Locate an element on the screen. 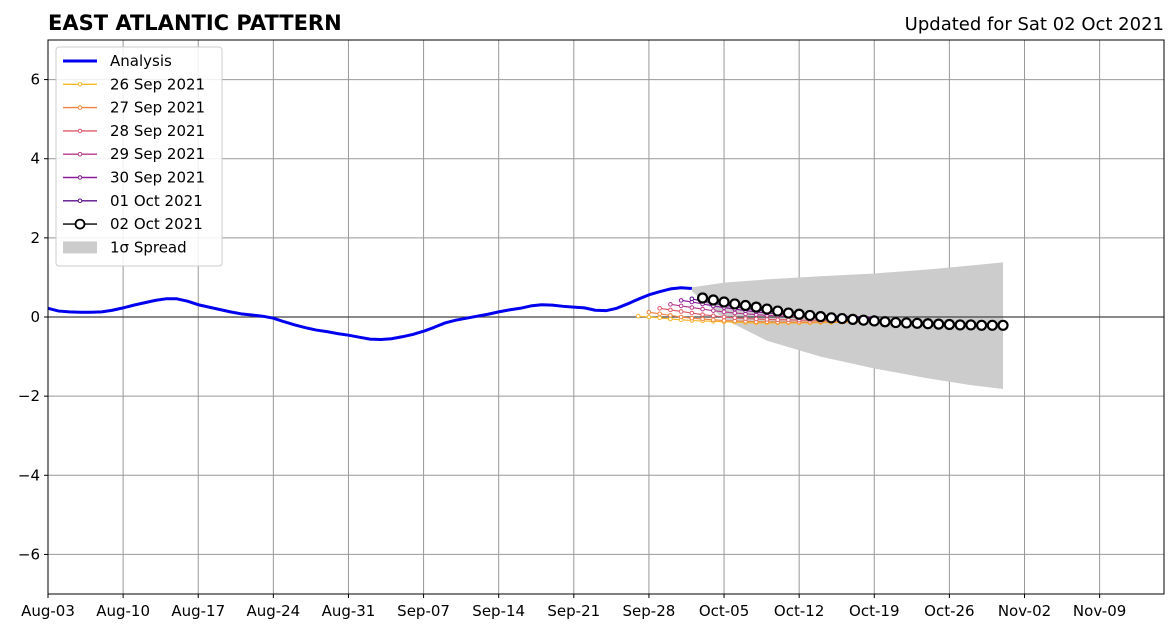 The width and height of the screenshot is (1176, 633). legend-entry: 30 Sep 2021 is located at coordinates (134, 178).